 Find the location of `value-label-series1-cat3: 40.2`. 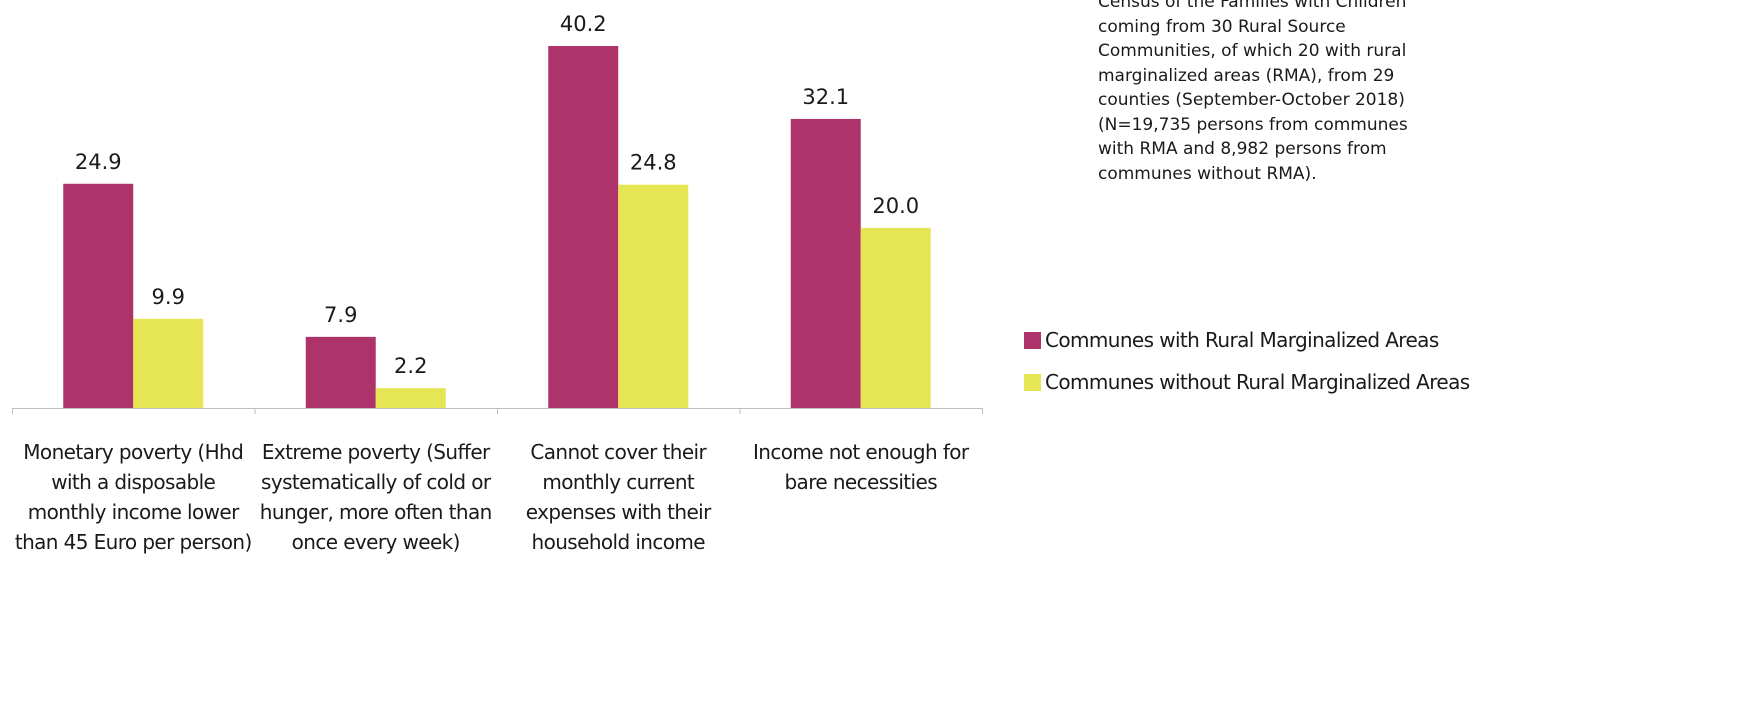

value-label-series1-cat3: 40.2 is located at coordinates (583, 24).